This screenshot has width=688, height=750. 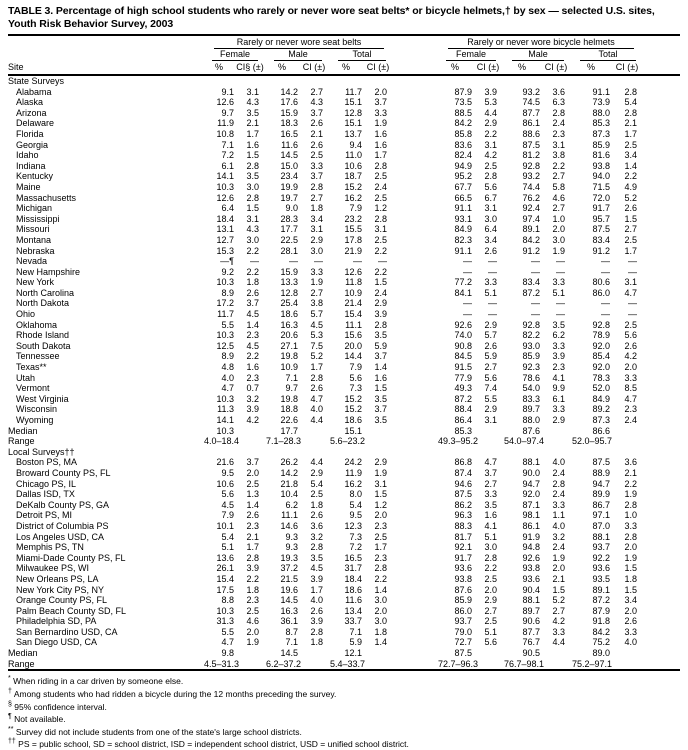 What do you see at coordinates (11, 729) in the screenshot?
I see `footnote-symbol: **` at bounding box center [11, 729].